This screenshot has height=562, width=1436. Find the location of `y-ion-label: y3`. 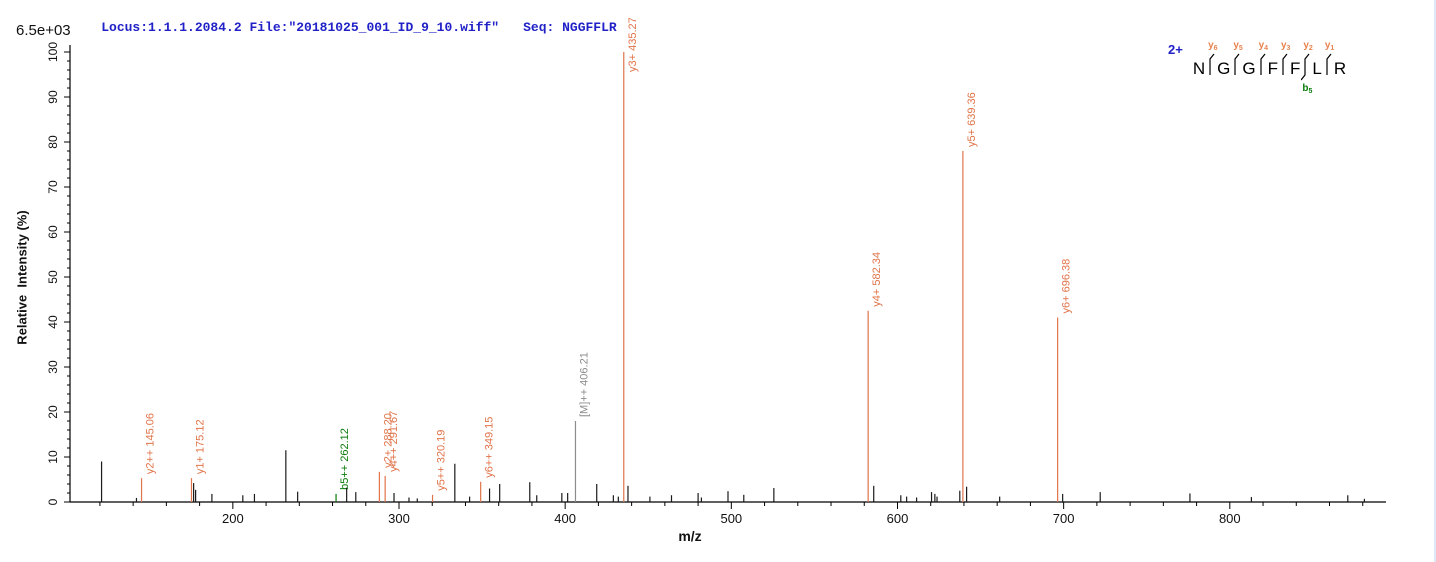

y-ion-label: y3 is located at coordinates (1285, 46).